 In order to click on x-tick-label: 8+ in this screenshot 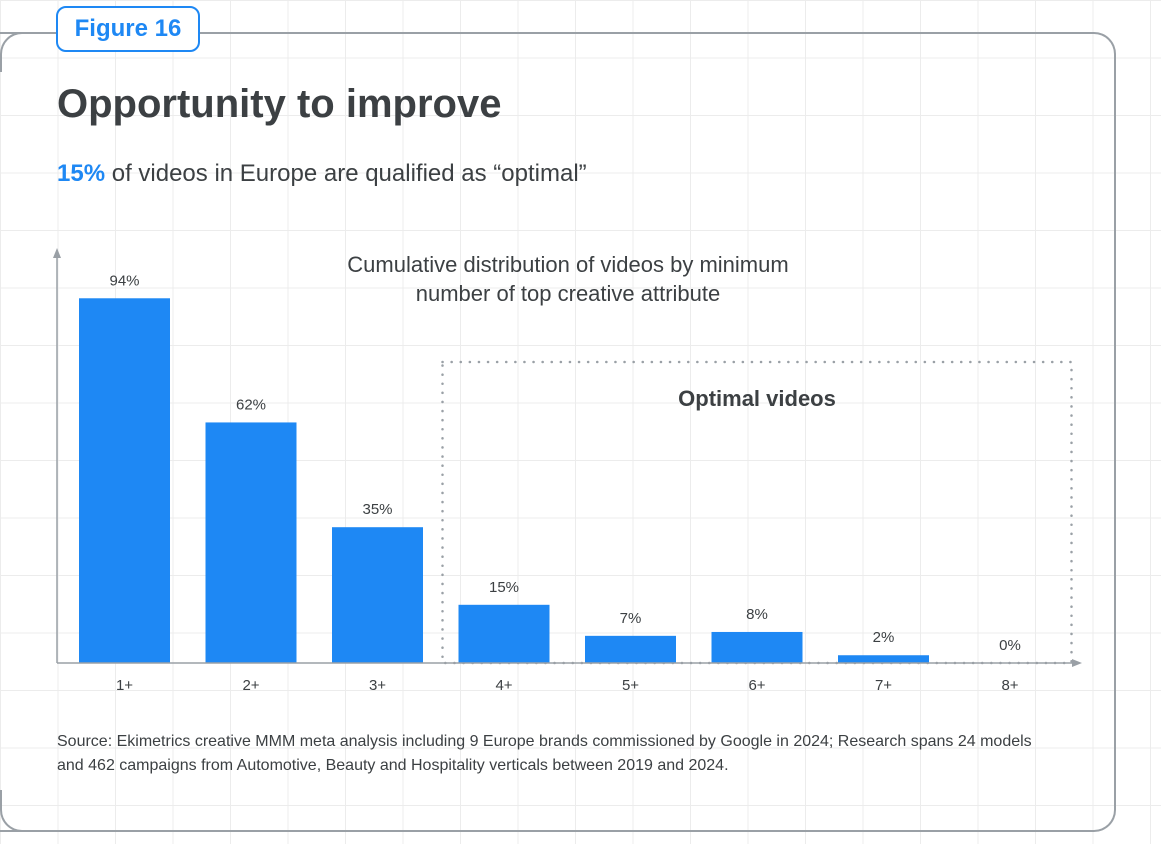, I will do `click(1009, 685)`.